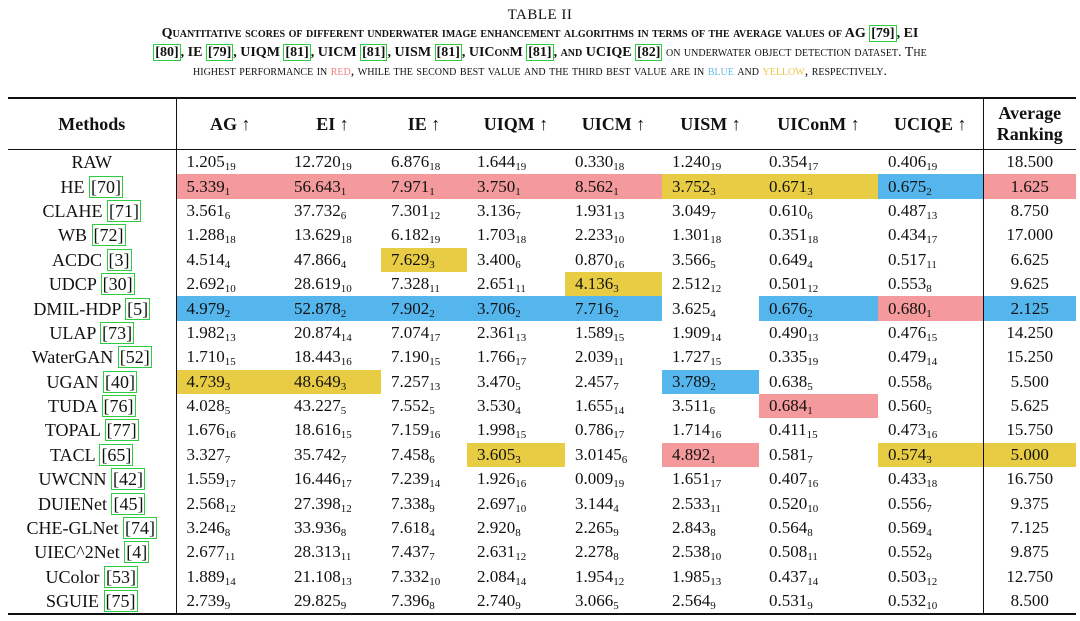  I want to click on score-cell: 4.9792, so click(229, 308).